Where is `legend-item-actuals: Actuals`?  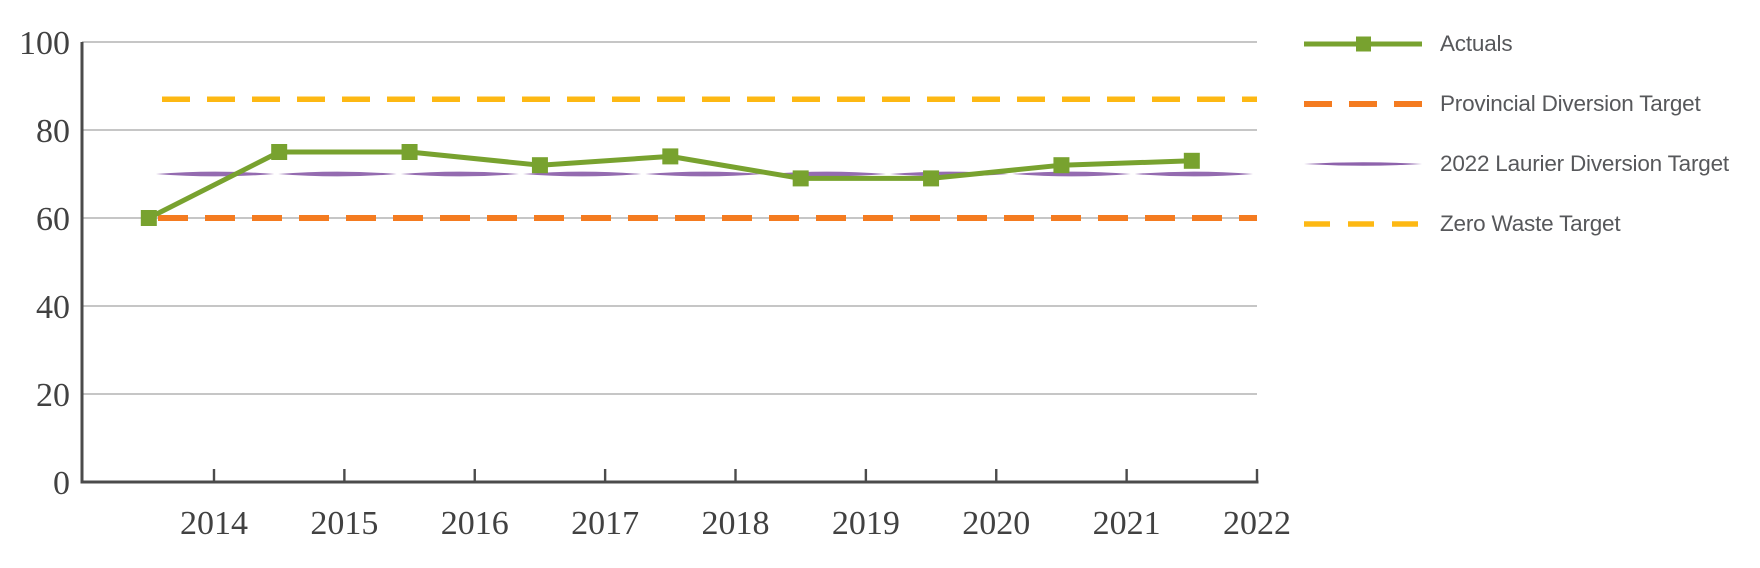
legend-item-actuals: Actuals is located at coordinates (1516, 44).